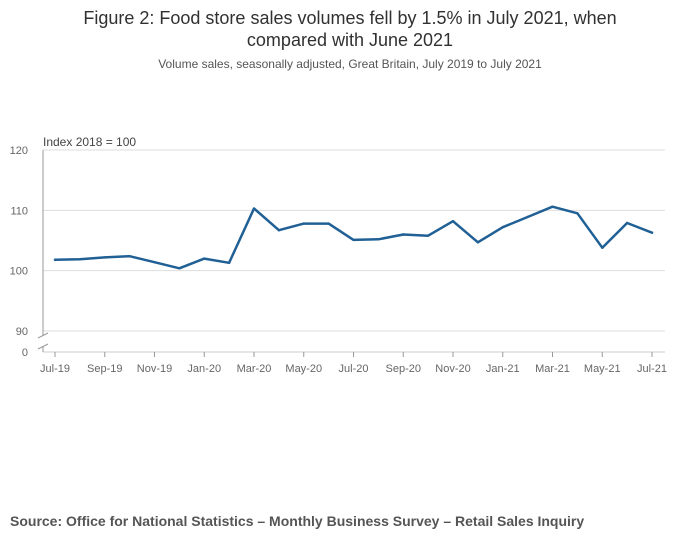 Image resolution: width=700 pixels, height=549 pixels. What do you see at coordinates (22, 332) in the screenshot?
I see `y-tick-label: 90` at bounding box center [22, 332].